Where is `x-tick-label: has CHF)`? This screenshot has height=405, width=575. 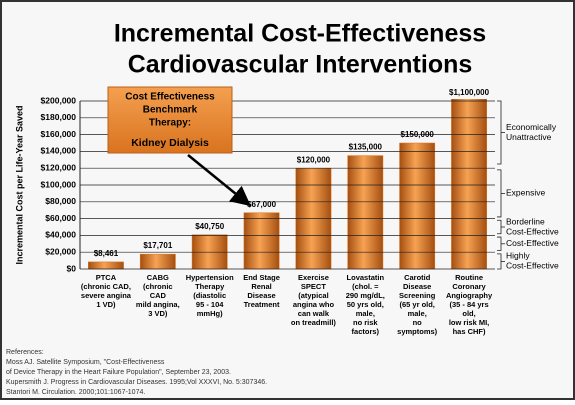
x-tick-label: has CHF) is located at coordinates (469, 331).